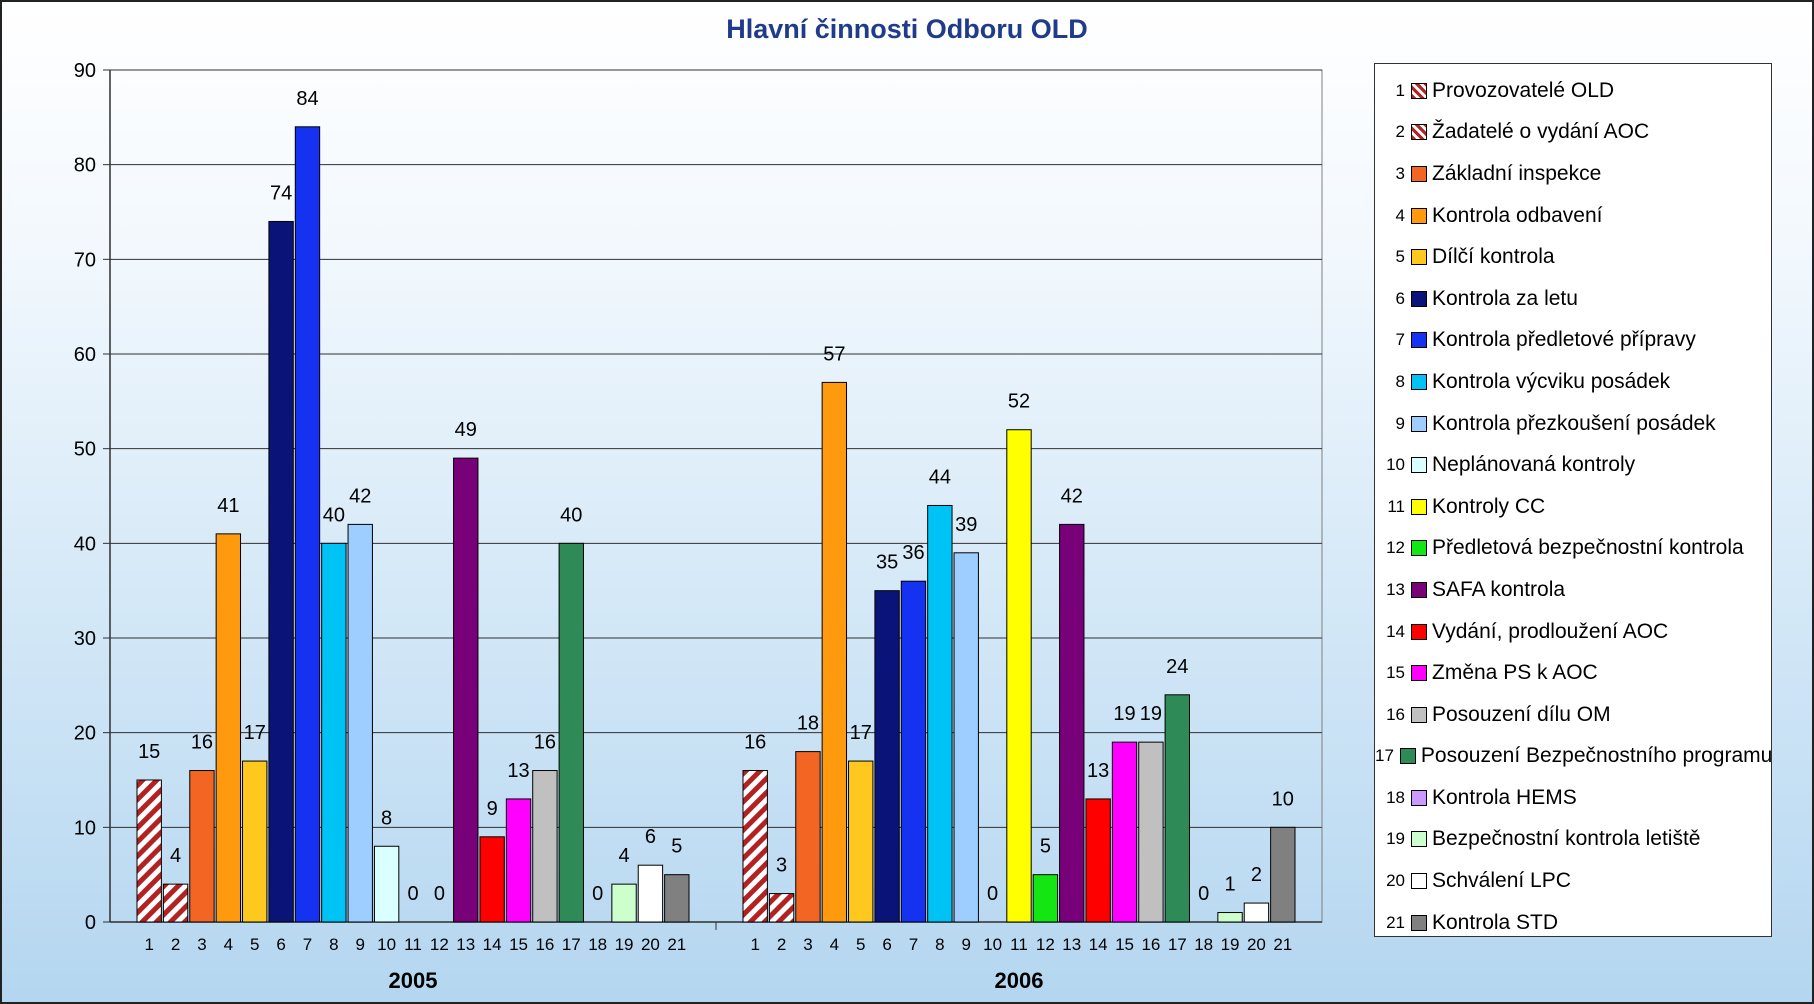 This screenshot has width=1814, height=1004. Describe the element at coordinates (1550, 631) in the screenshot. I see `legend-label: Vydání, prodloužení AOC` at that location.